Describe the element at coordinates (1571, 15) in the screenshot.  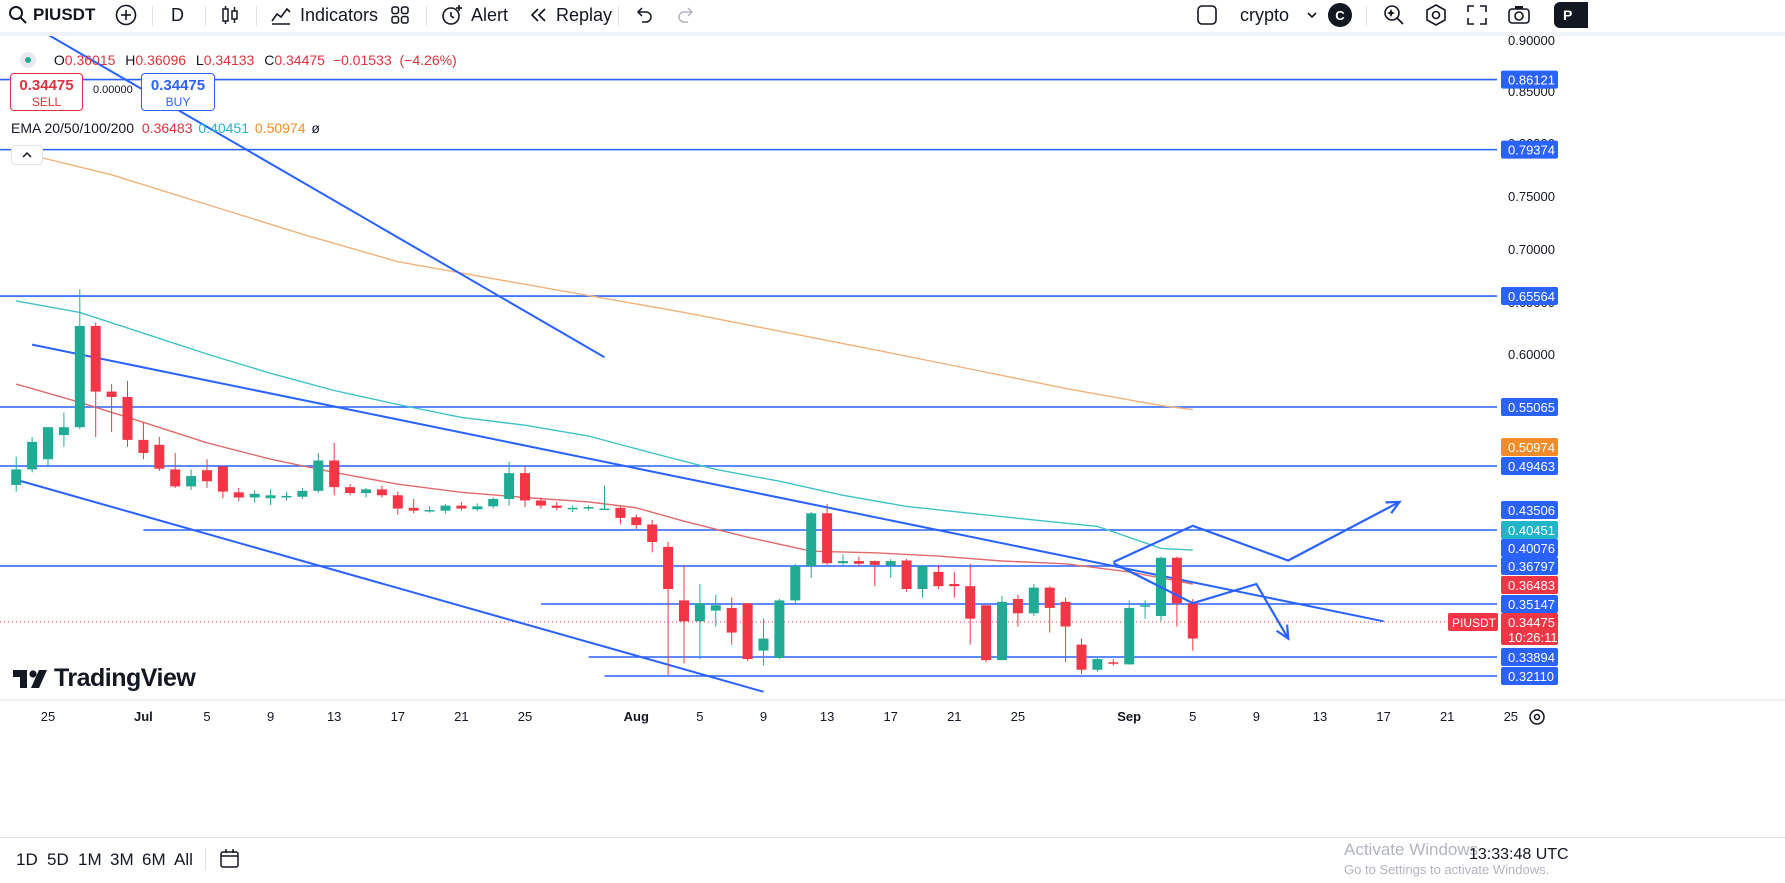
I see `publish-button: P` at that location.